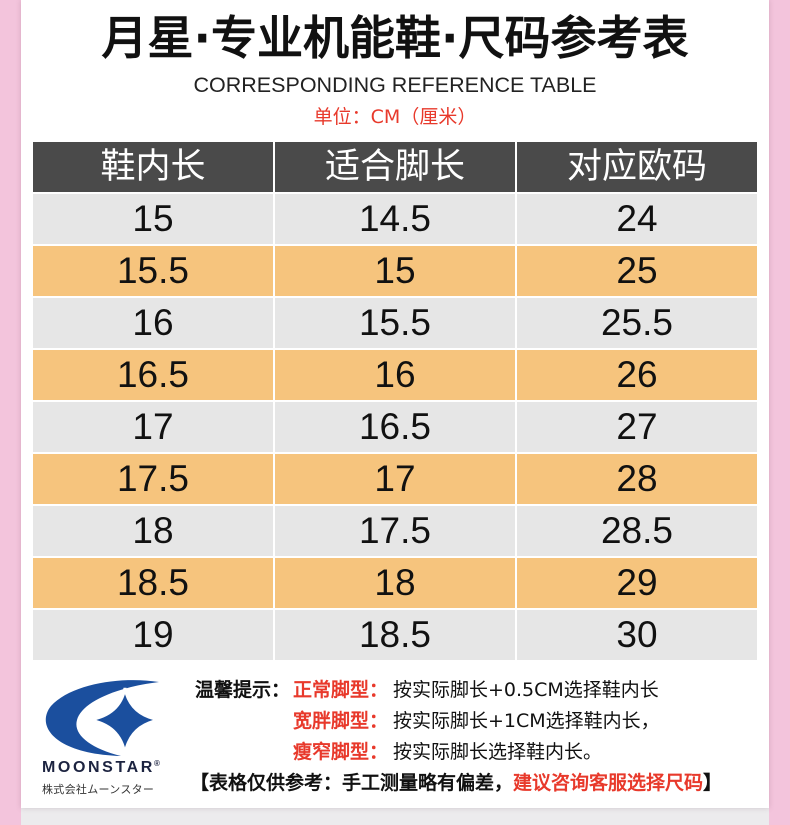  I want to click on foot-length-cell: 16.5, so click(395, 427).